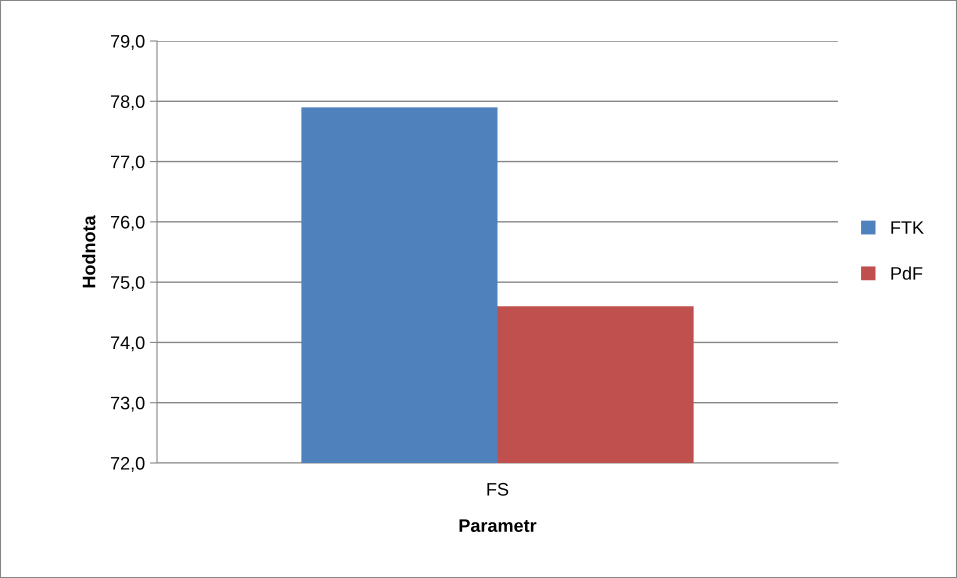 The height and width of the screenshot is (578, 957). Describe the element at coordinates (497, 489) in the screenshot. I see `x-tick-label: FS` at that location.